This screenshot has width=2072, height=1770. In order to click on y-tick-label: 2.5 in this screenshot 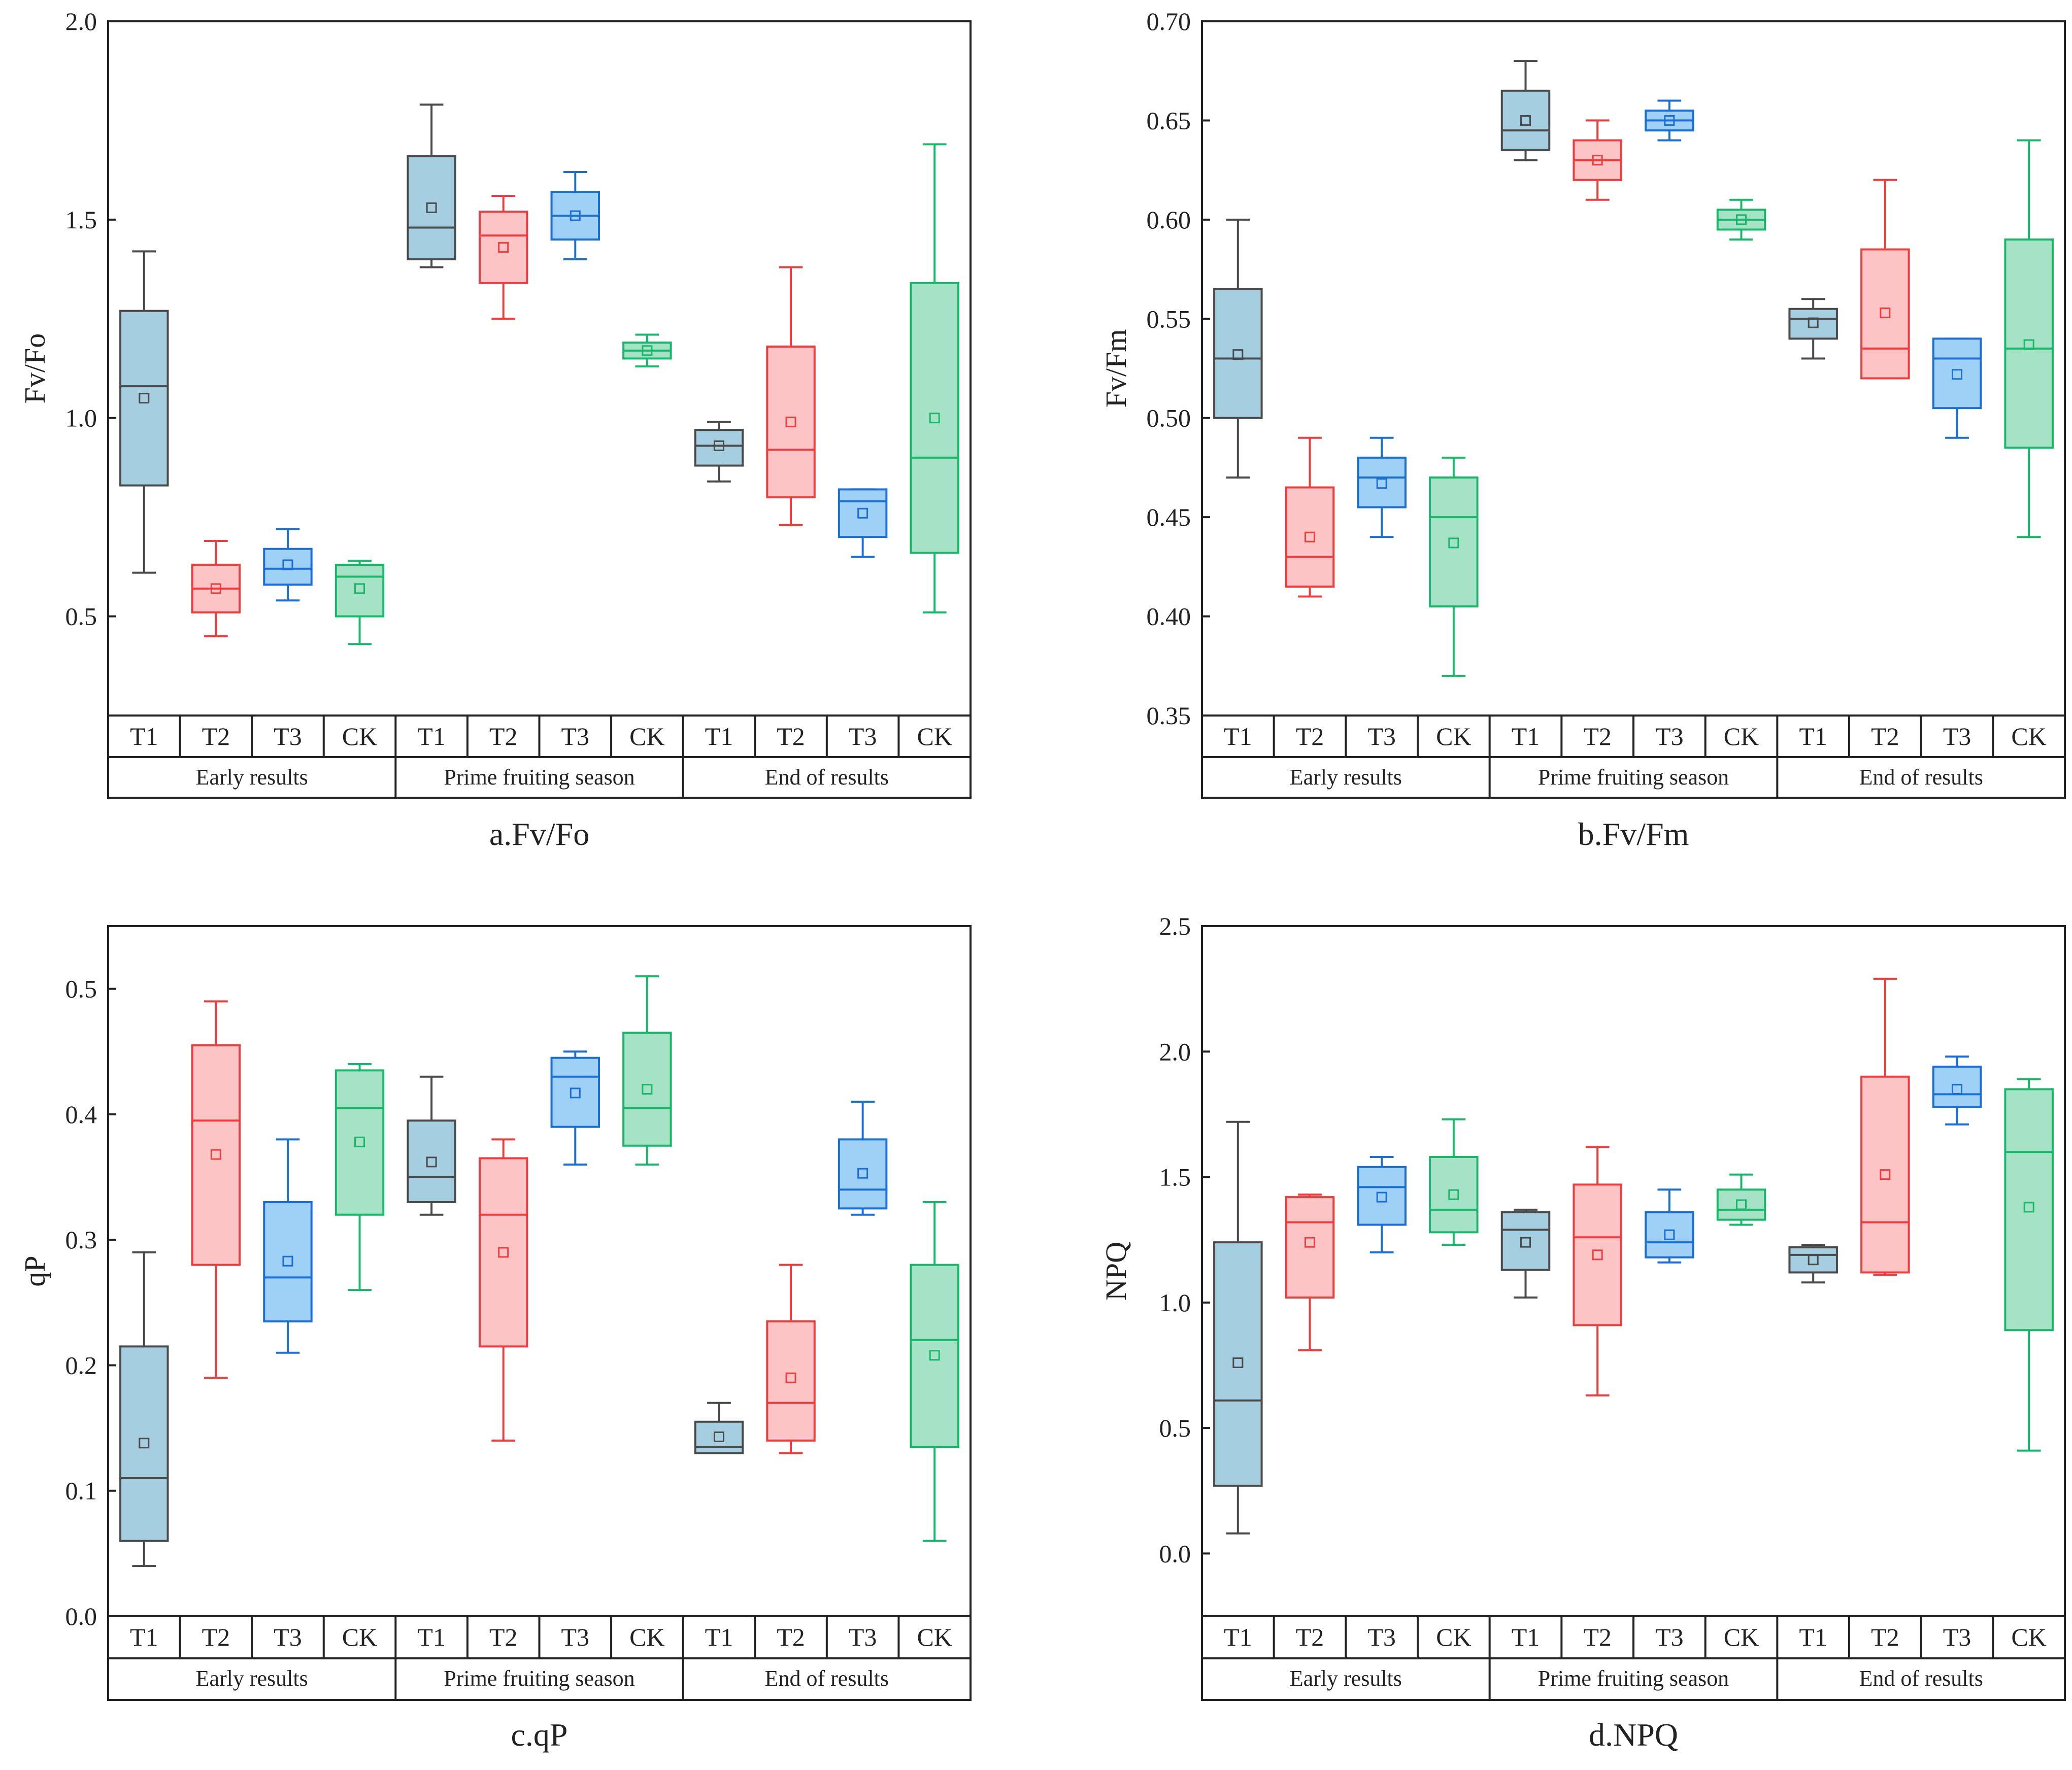, I will do `click(1175, 926)`.